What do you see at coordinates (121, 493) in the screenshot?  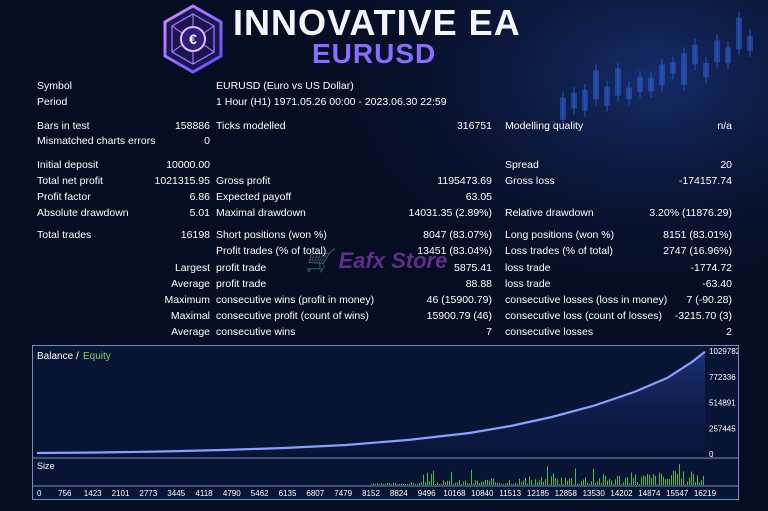 I see `x-tick-label: 2101` at bounding box center [121, 493].